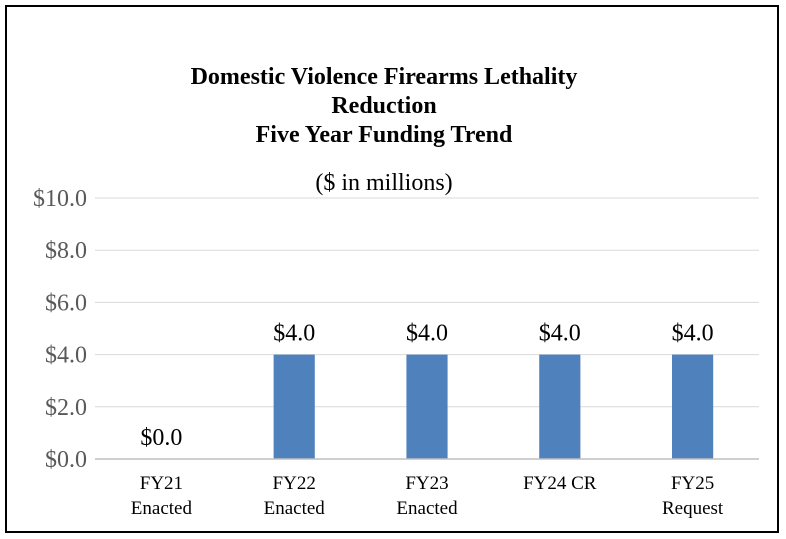  I want to click on y-tick-label: $10.0, so click(60, 199).